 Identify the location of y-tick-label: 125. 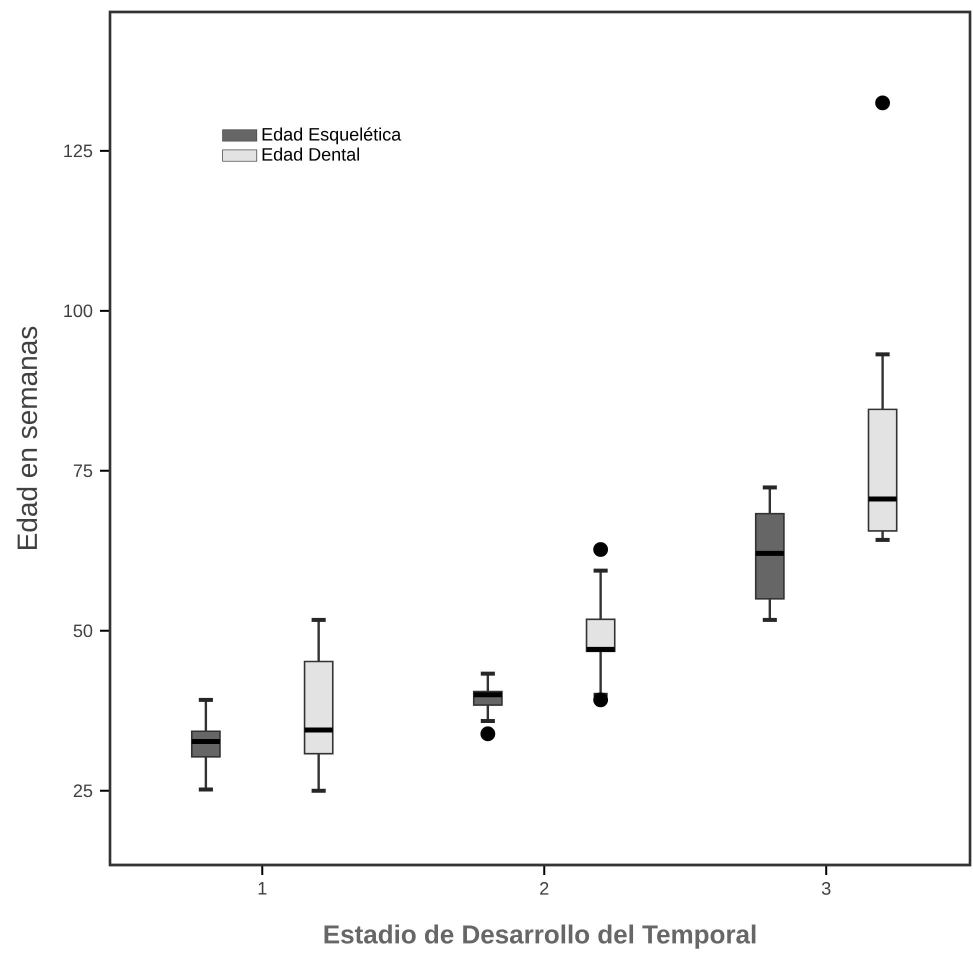
(78, 151).